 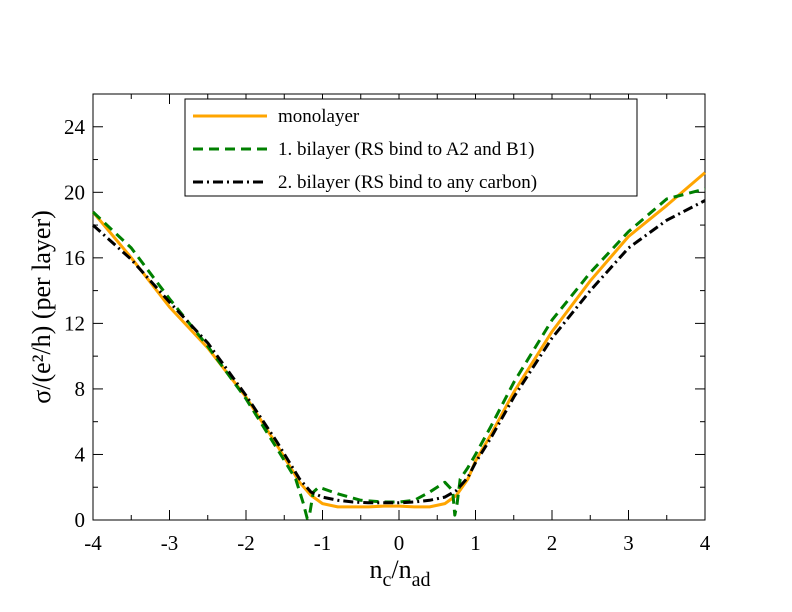 I want to click on x-tick-label: 3, so click(x=628, y=543).